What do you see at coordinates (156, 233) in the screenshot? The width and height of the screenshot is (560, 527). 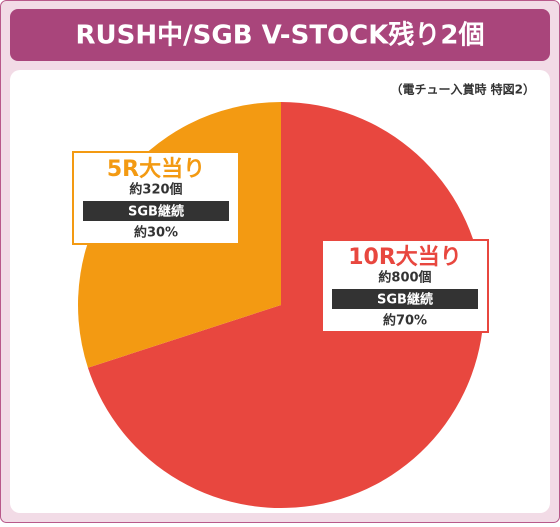 I see `value-label: 約30%` at bounding box center [156, 233].